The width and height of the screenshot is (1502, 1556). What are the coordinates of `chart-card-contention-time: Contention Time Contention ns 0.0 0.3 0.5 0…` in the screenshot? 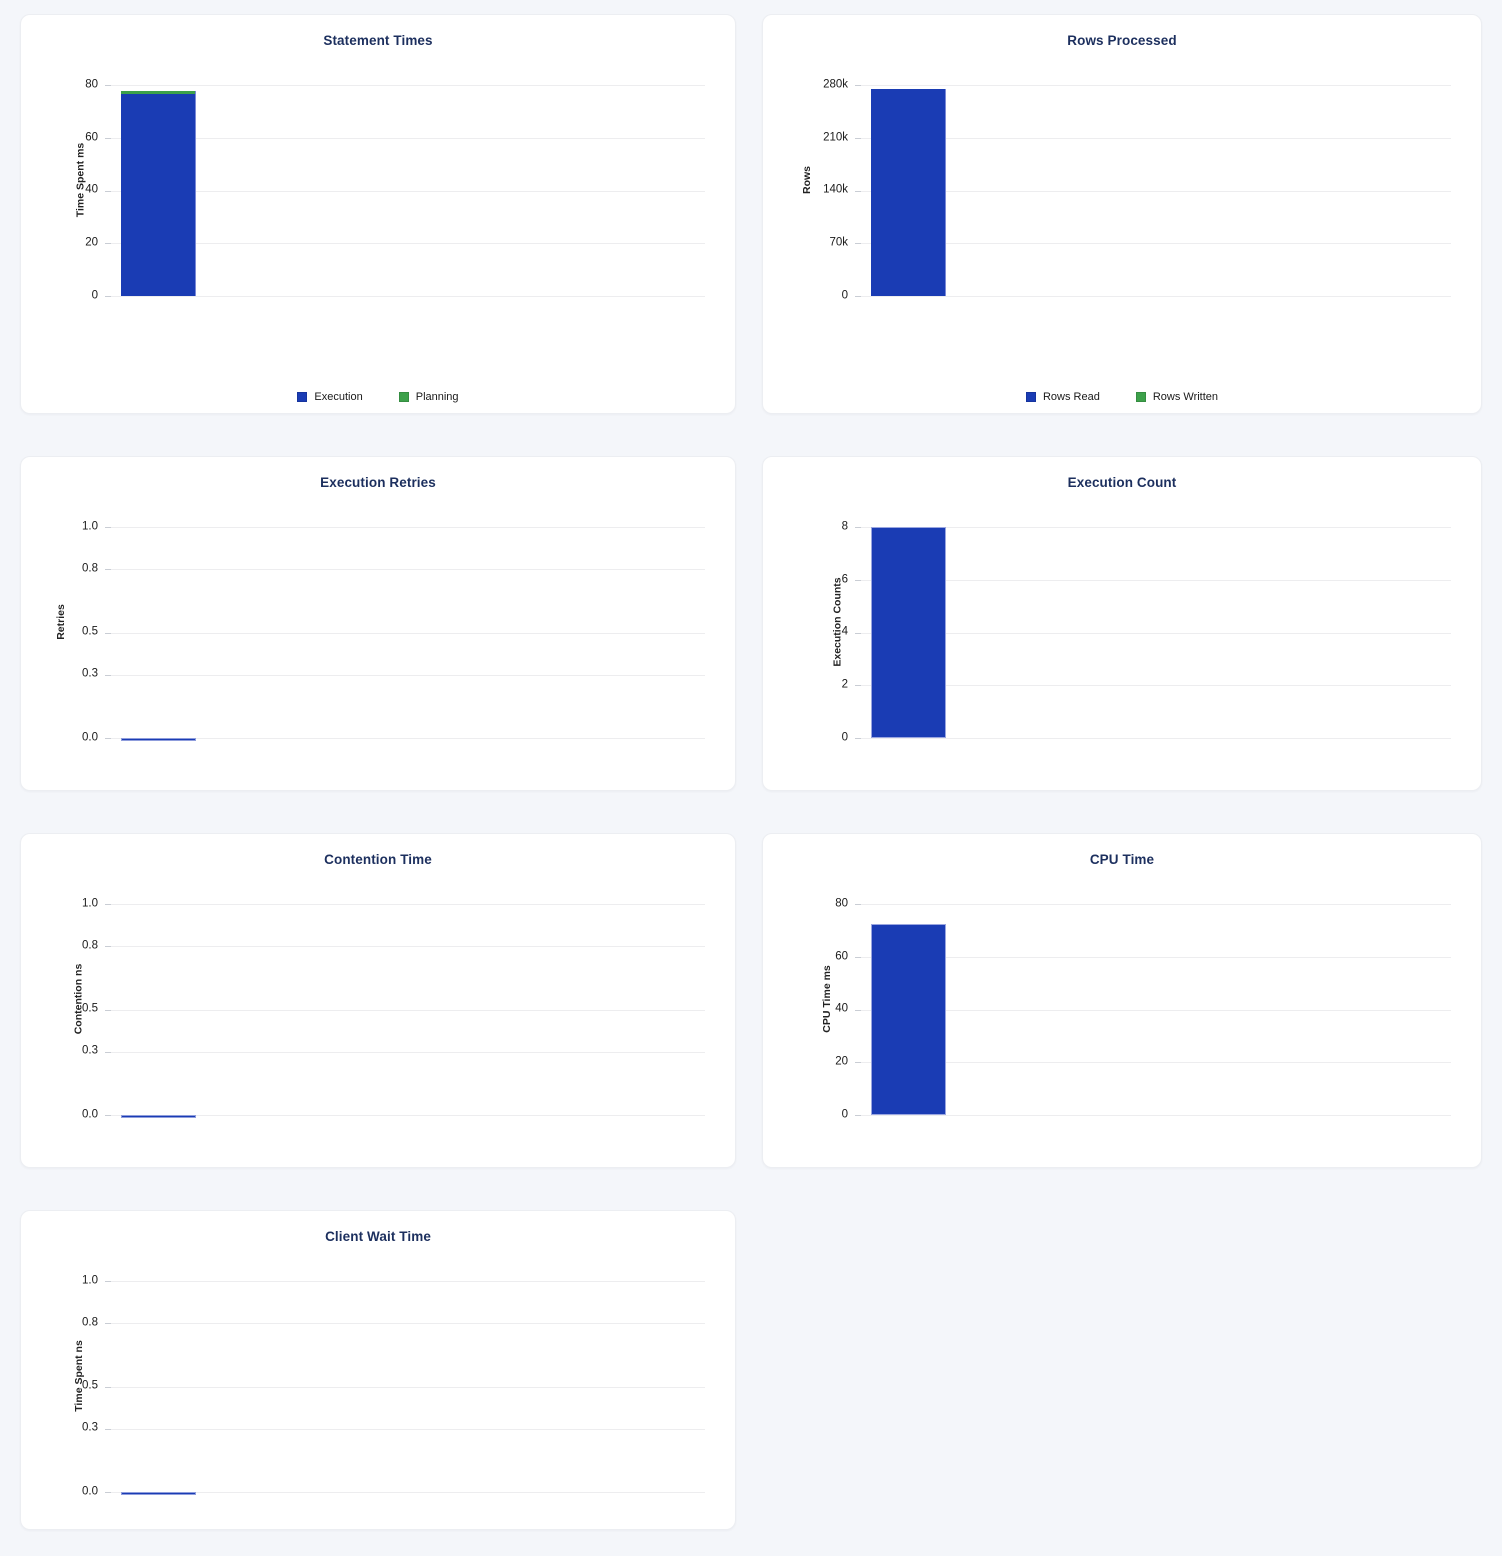 It's located at (378, 1000).